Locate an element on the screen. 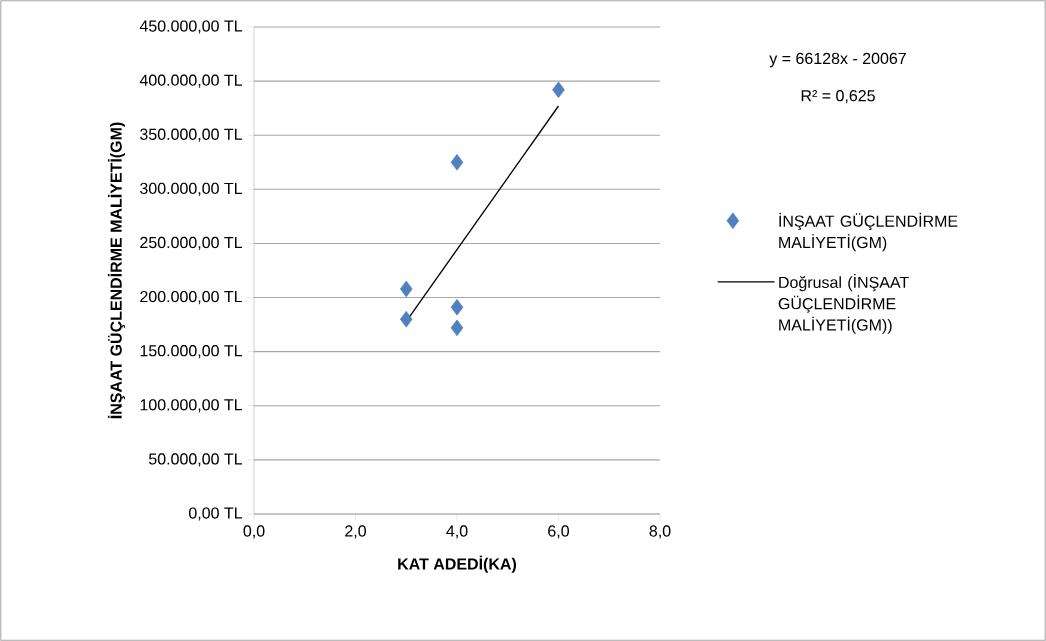 The height and width of the screenshot is (641, 1046). y-tick-label: 200.000,00 TL is located at coordinates (191, 297).